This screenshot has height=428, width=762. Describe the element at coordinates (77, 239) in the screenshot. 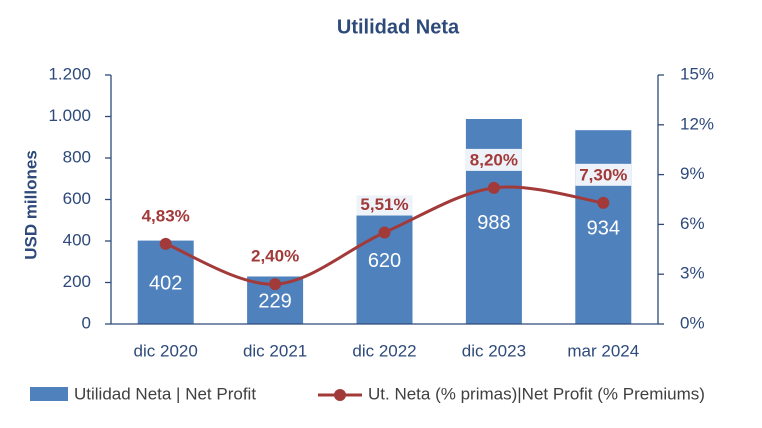

I see `y-tick-label: 400` at that location.